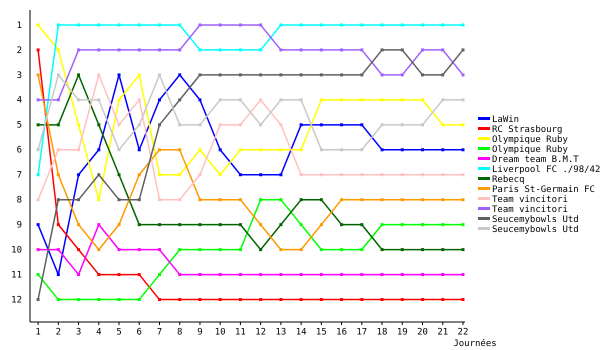  I want to click on x-tick-label: 7, so click(159, 332).